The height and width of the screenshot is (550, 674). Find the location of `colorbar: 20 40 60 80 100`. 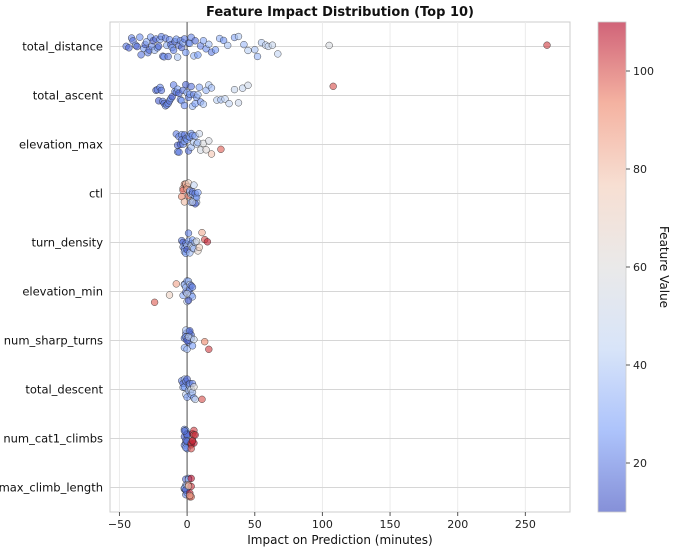

colorbar: 20 40 60 80 100 is located at coordinates (625, 267).